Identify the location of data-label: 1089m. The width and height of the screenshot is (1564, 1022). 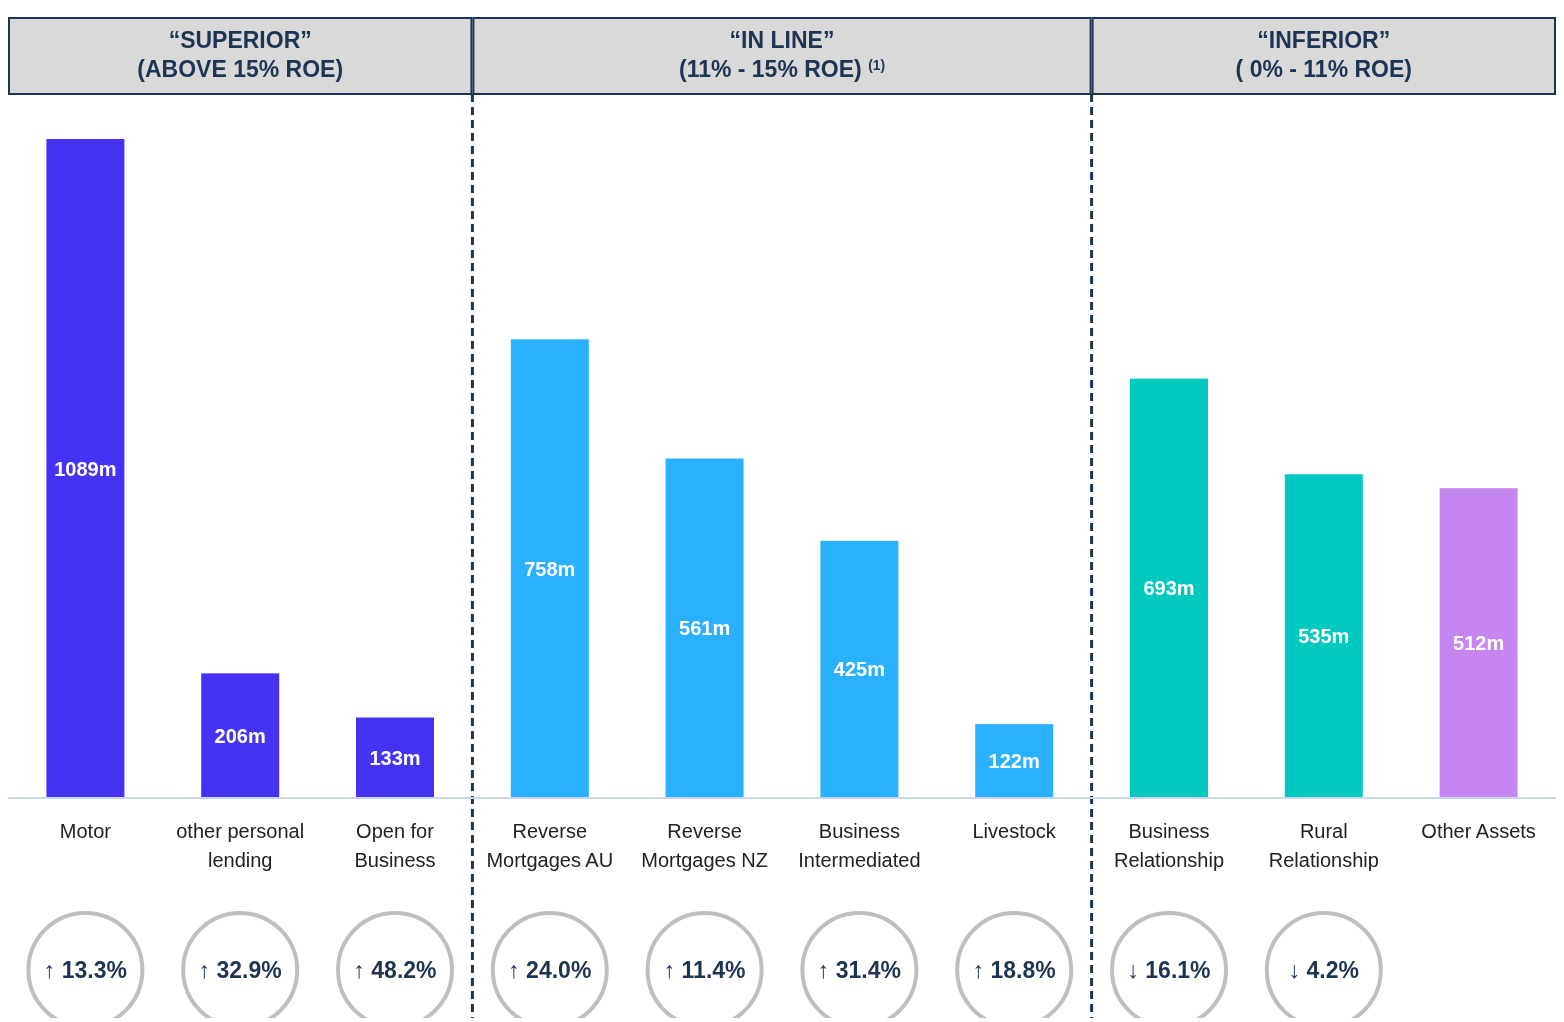
(85, 468).